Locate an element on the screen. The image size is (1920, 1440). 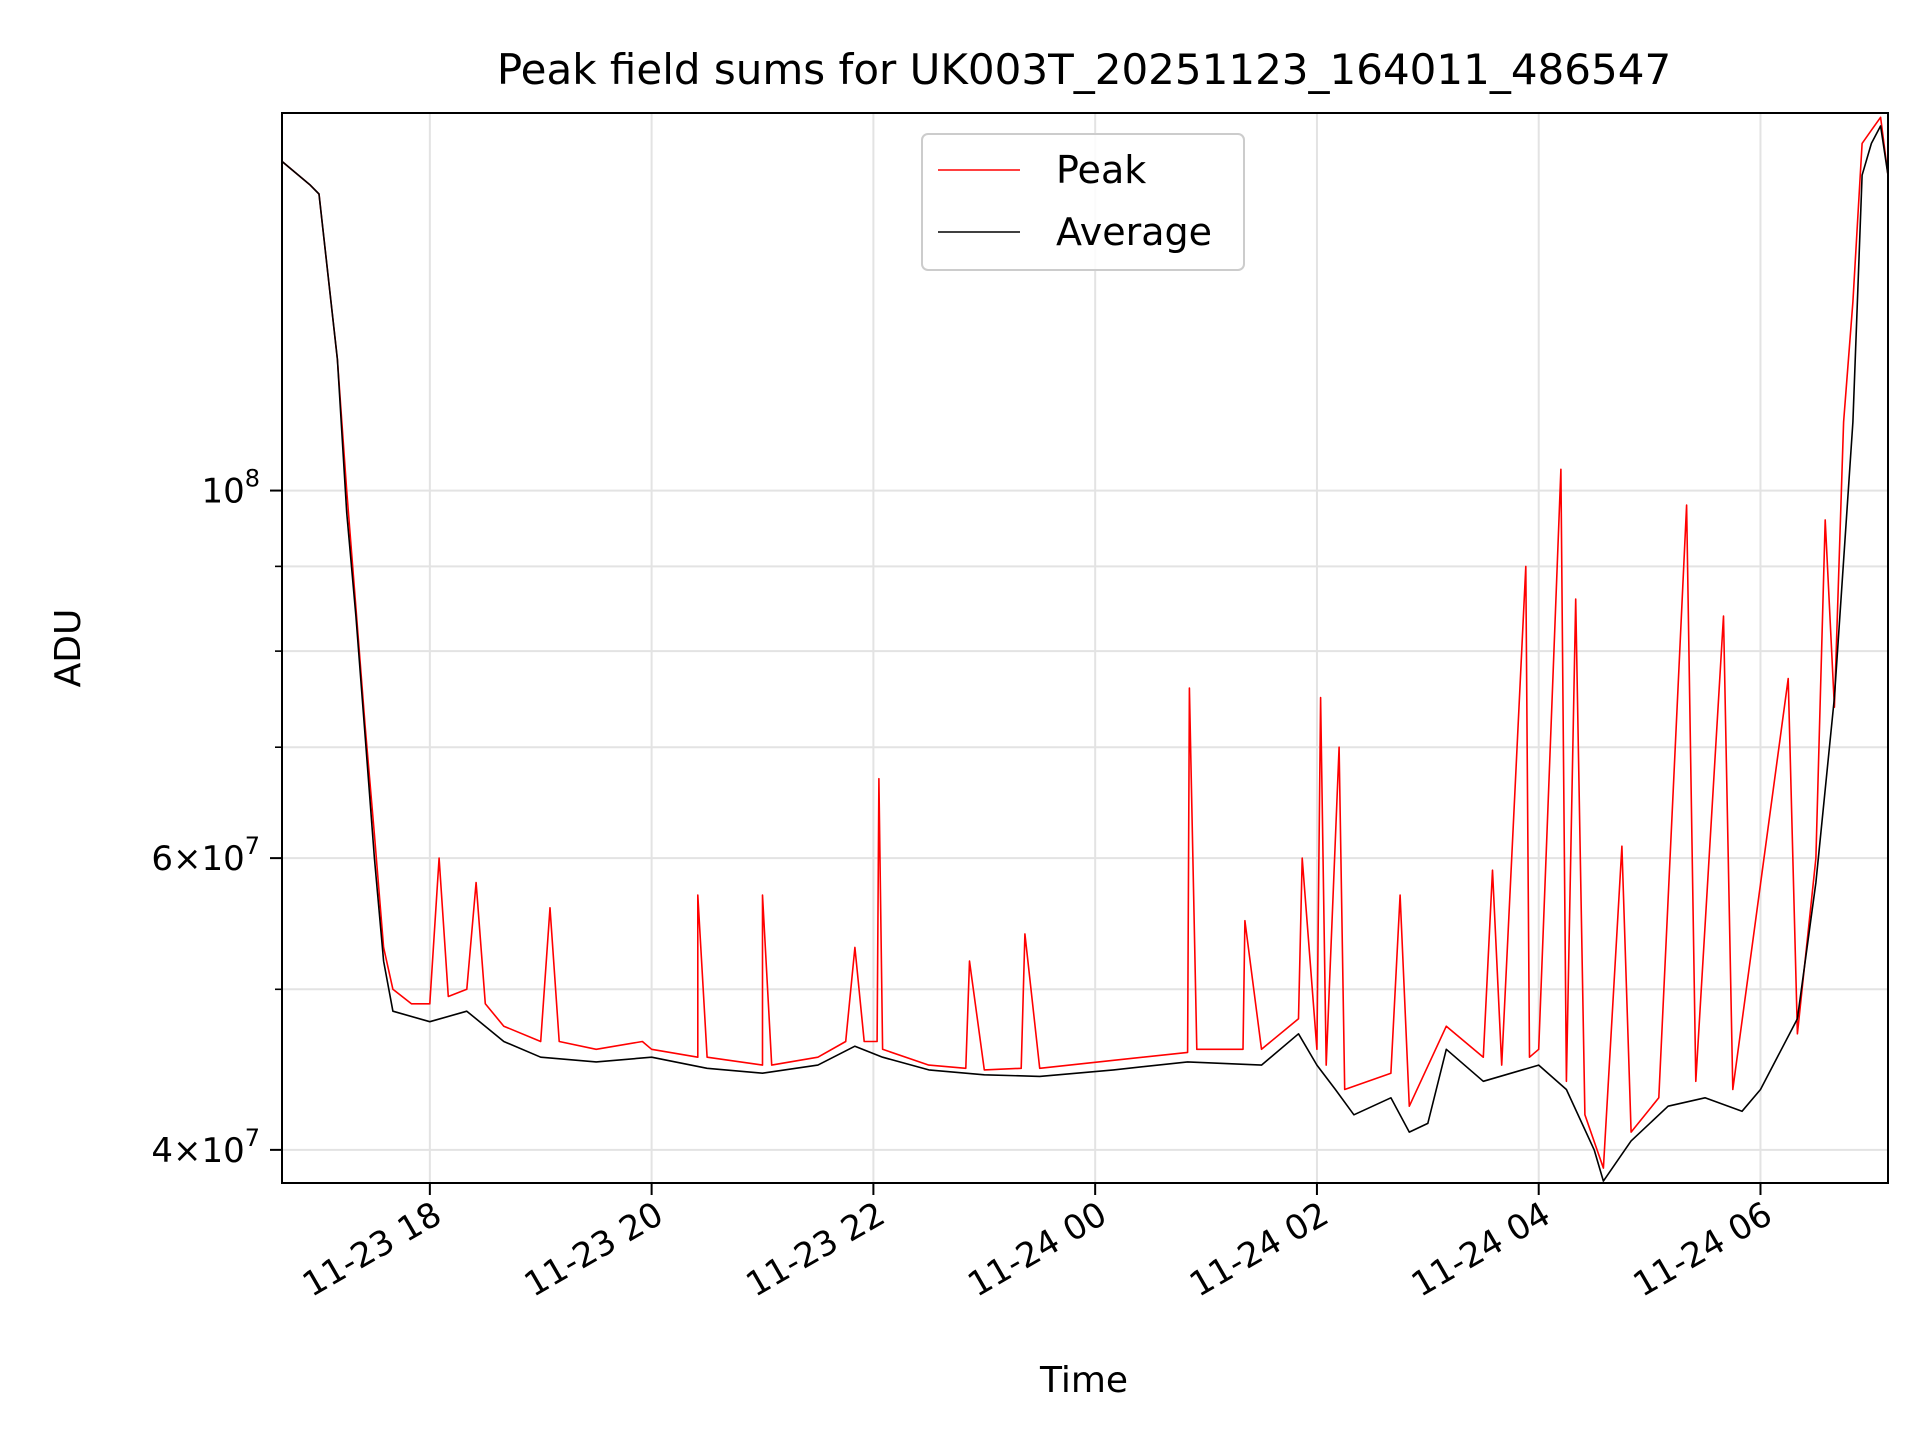
y-axis-label: ADU is located at coordinates (68, 648).